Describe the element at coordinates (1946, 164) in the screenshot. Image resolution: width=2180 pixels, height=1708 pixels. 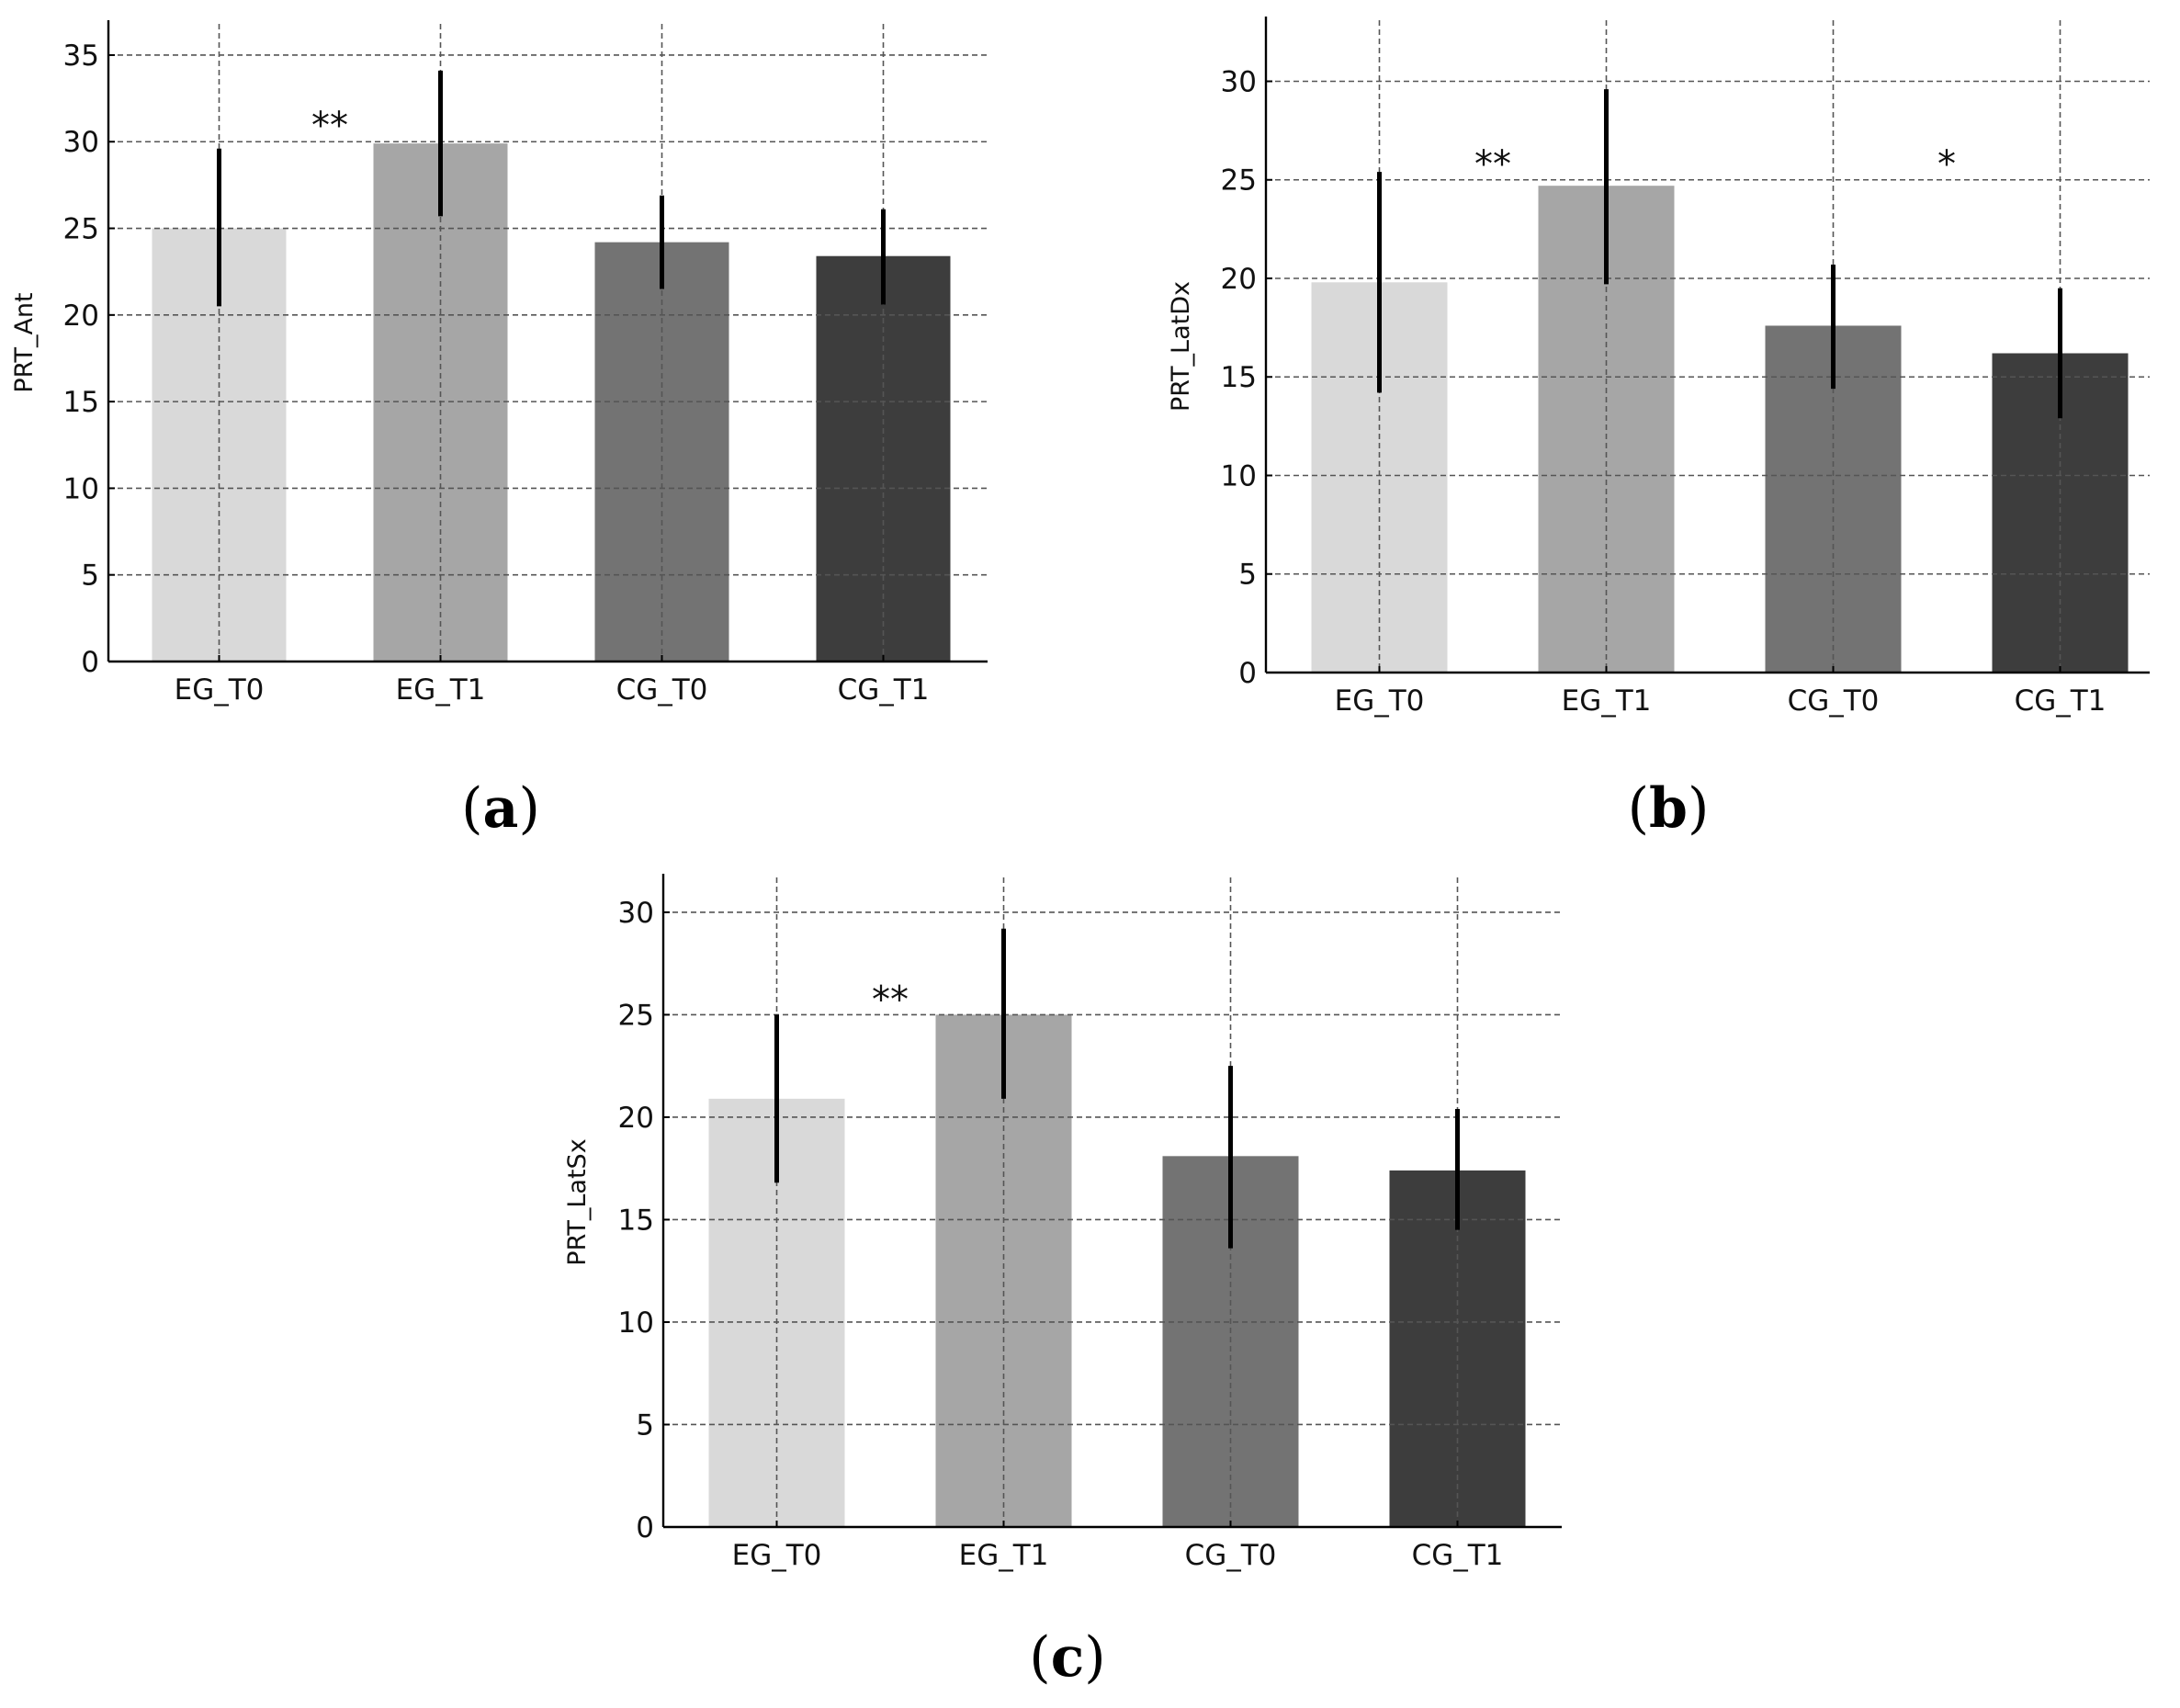
I see `significance-marker: *` at that location.